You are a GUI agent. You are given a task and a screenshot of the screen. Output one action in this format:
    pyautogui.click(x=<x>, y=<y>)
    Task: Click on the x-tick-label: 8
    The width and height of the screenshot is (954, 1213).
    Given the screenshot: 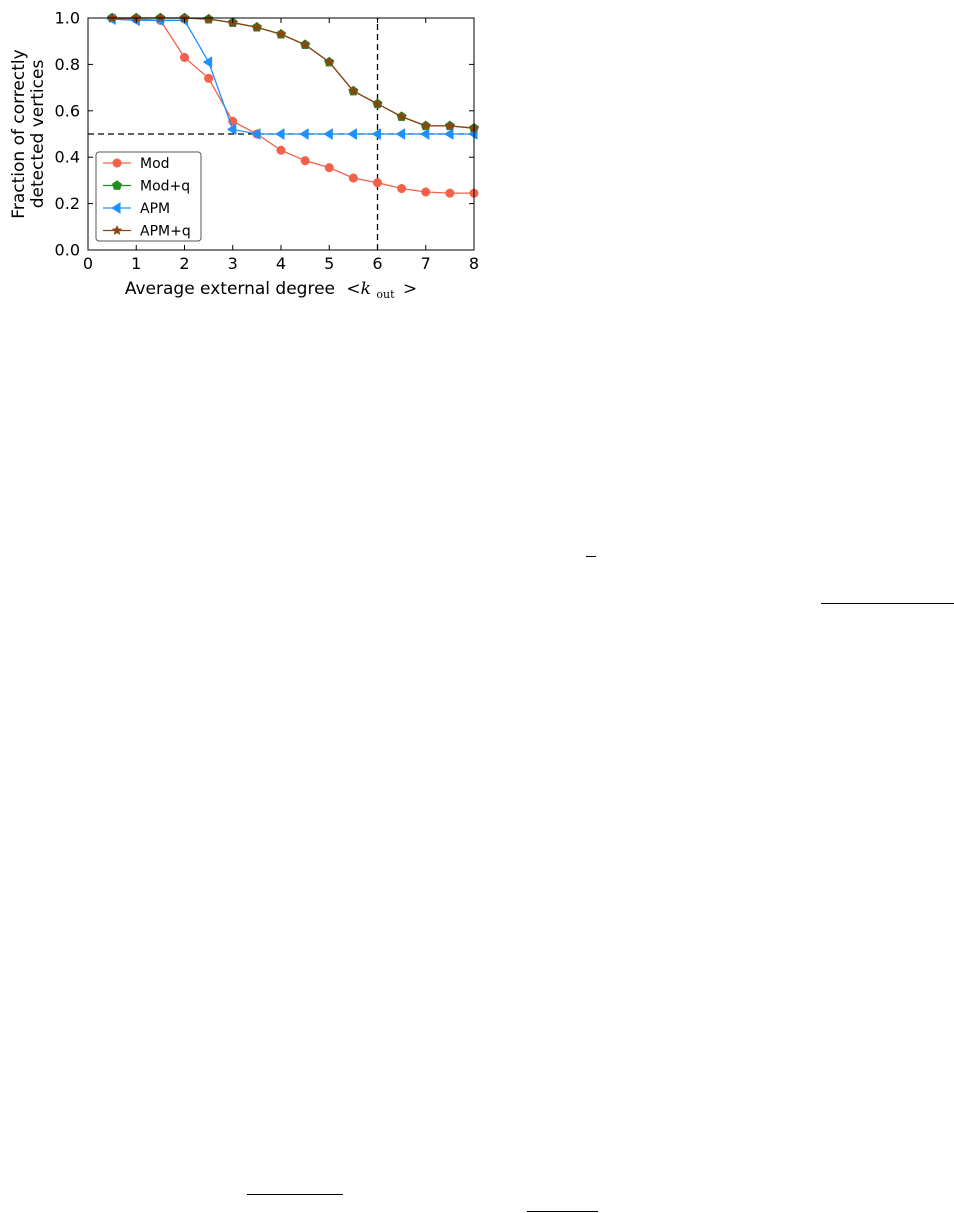 What is the action you would take?
    pyautogui.click(x=474, y=263)
    